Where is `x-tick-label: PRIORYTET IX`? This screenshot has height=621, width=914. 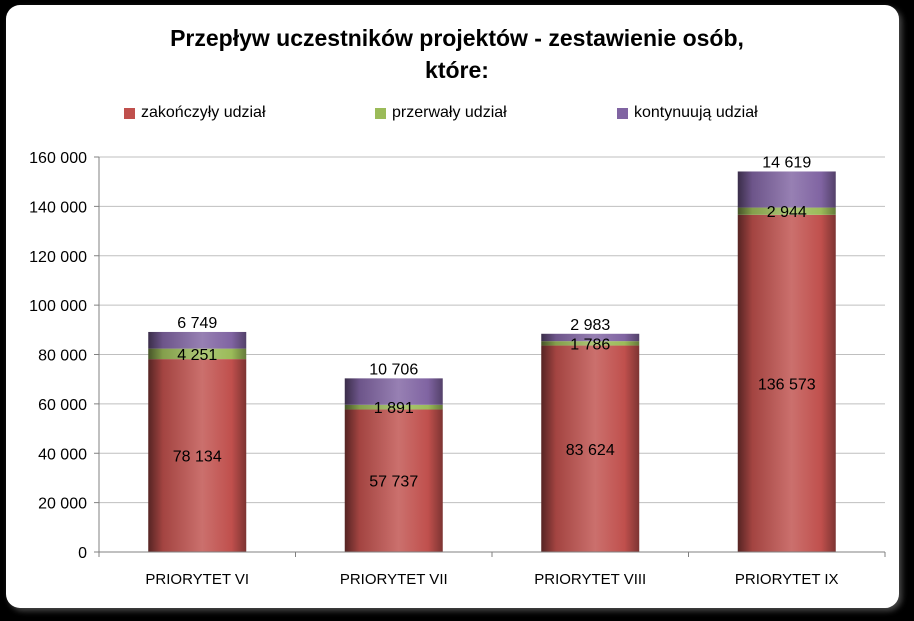
x-tick-label: PRIORYTET IX is located at coordinates (787, 579).